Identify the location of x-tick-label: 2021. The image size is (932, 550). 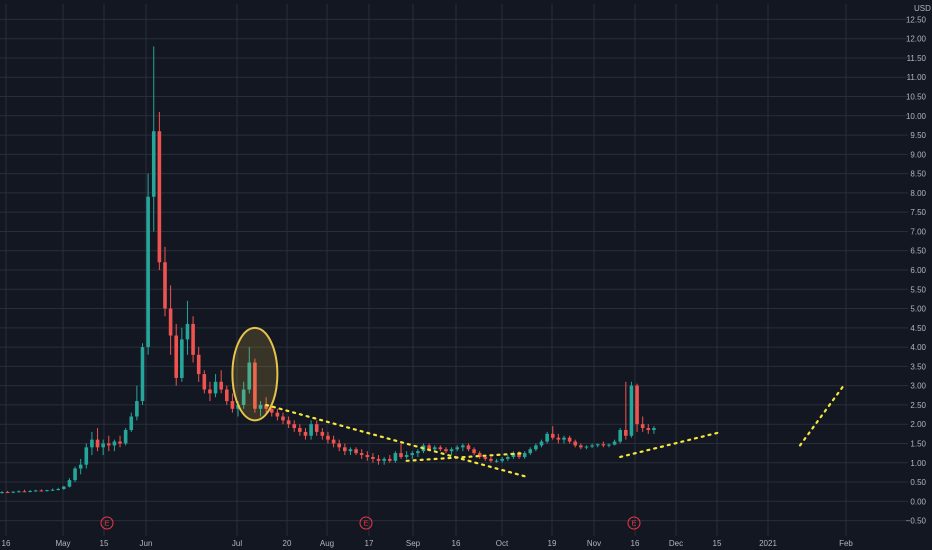
(768, 543).